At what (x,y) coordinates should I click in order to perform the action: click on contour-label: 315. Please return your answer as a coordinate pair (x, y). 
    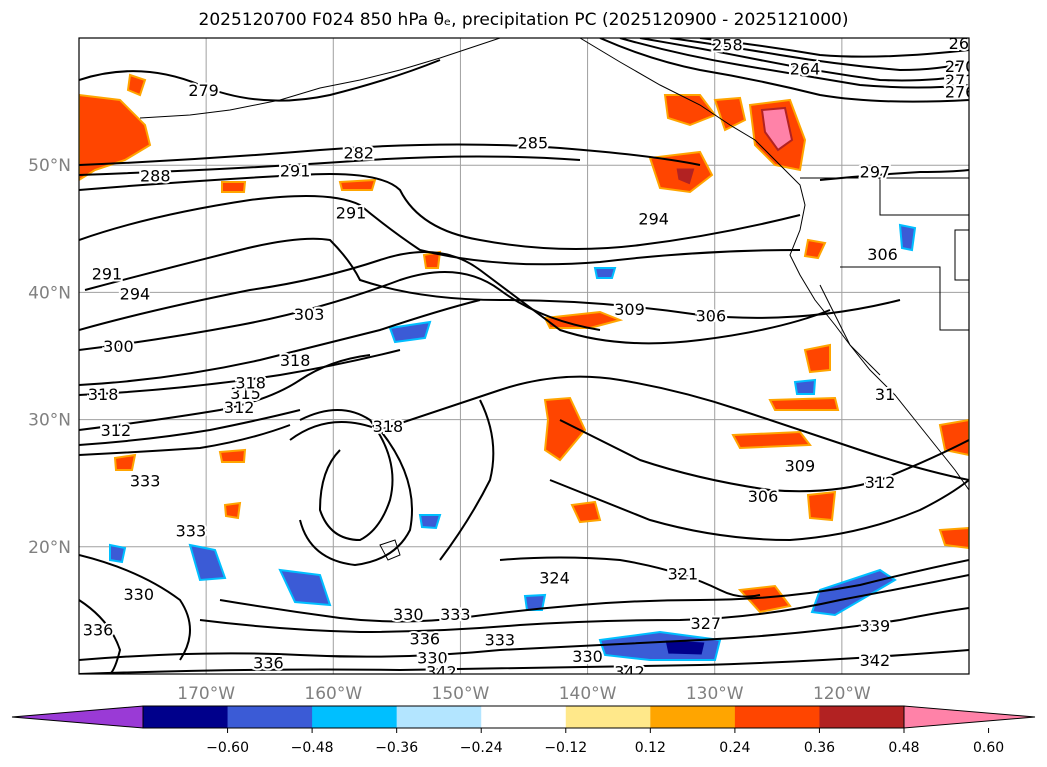
    Looking at the image, I should click on (245, 393).